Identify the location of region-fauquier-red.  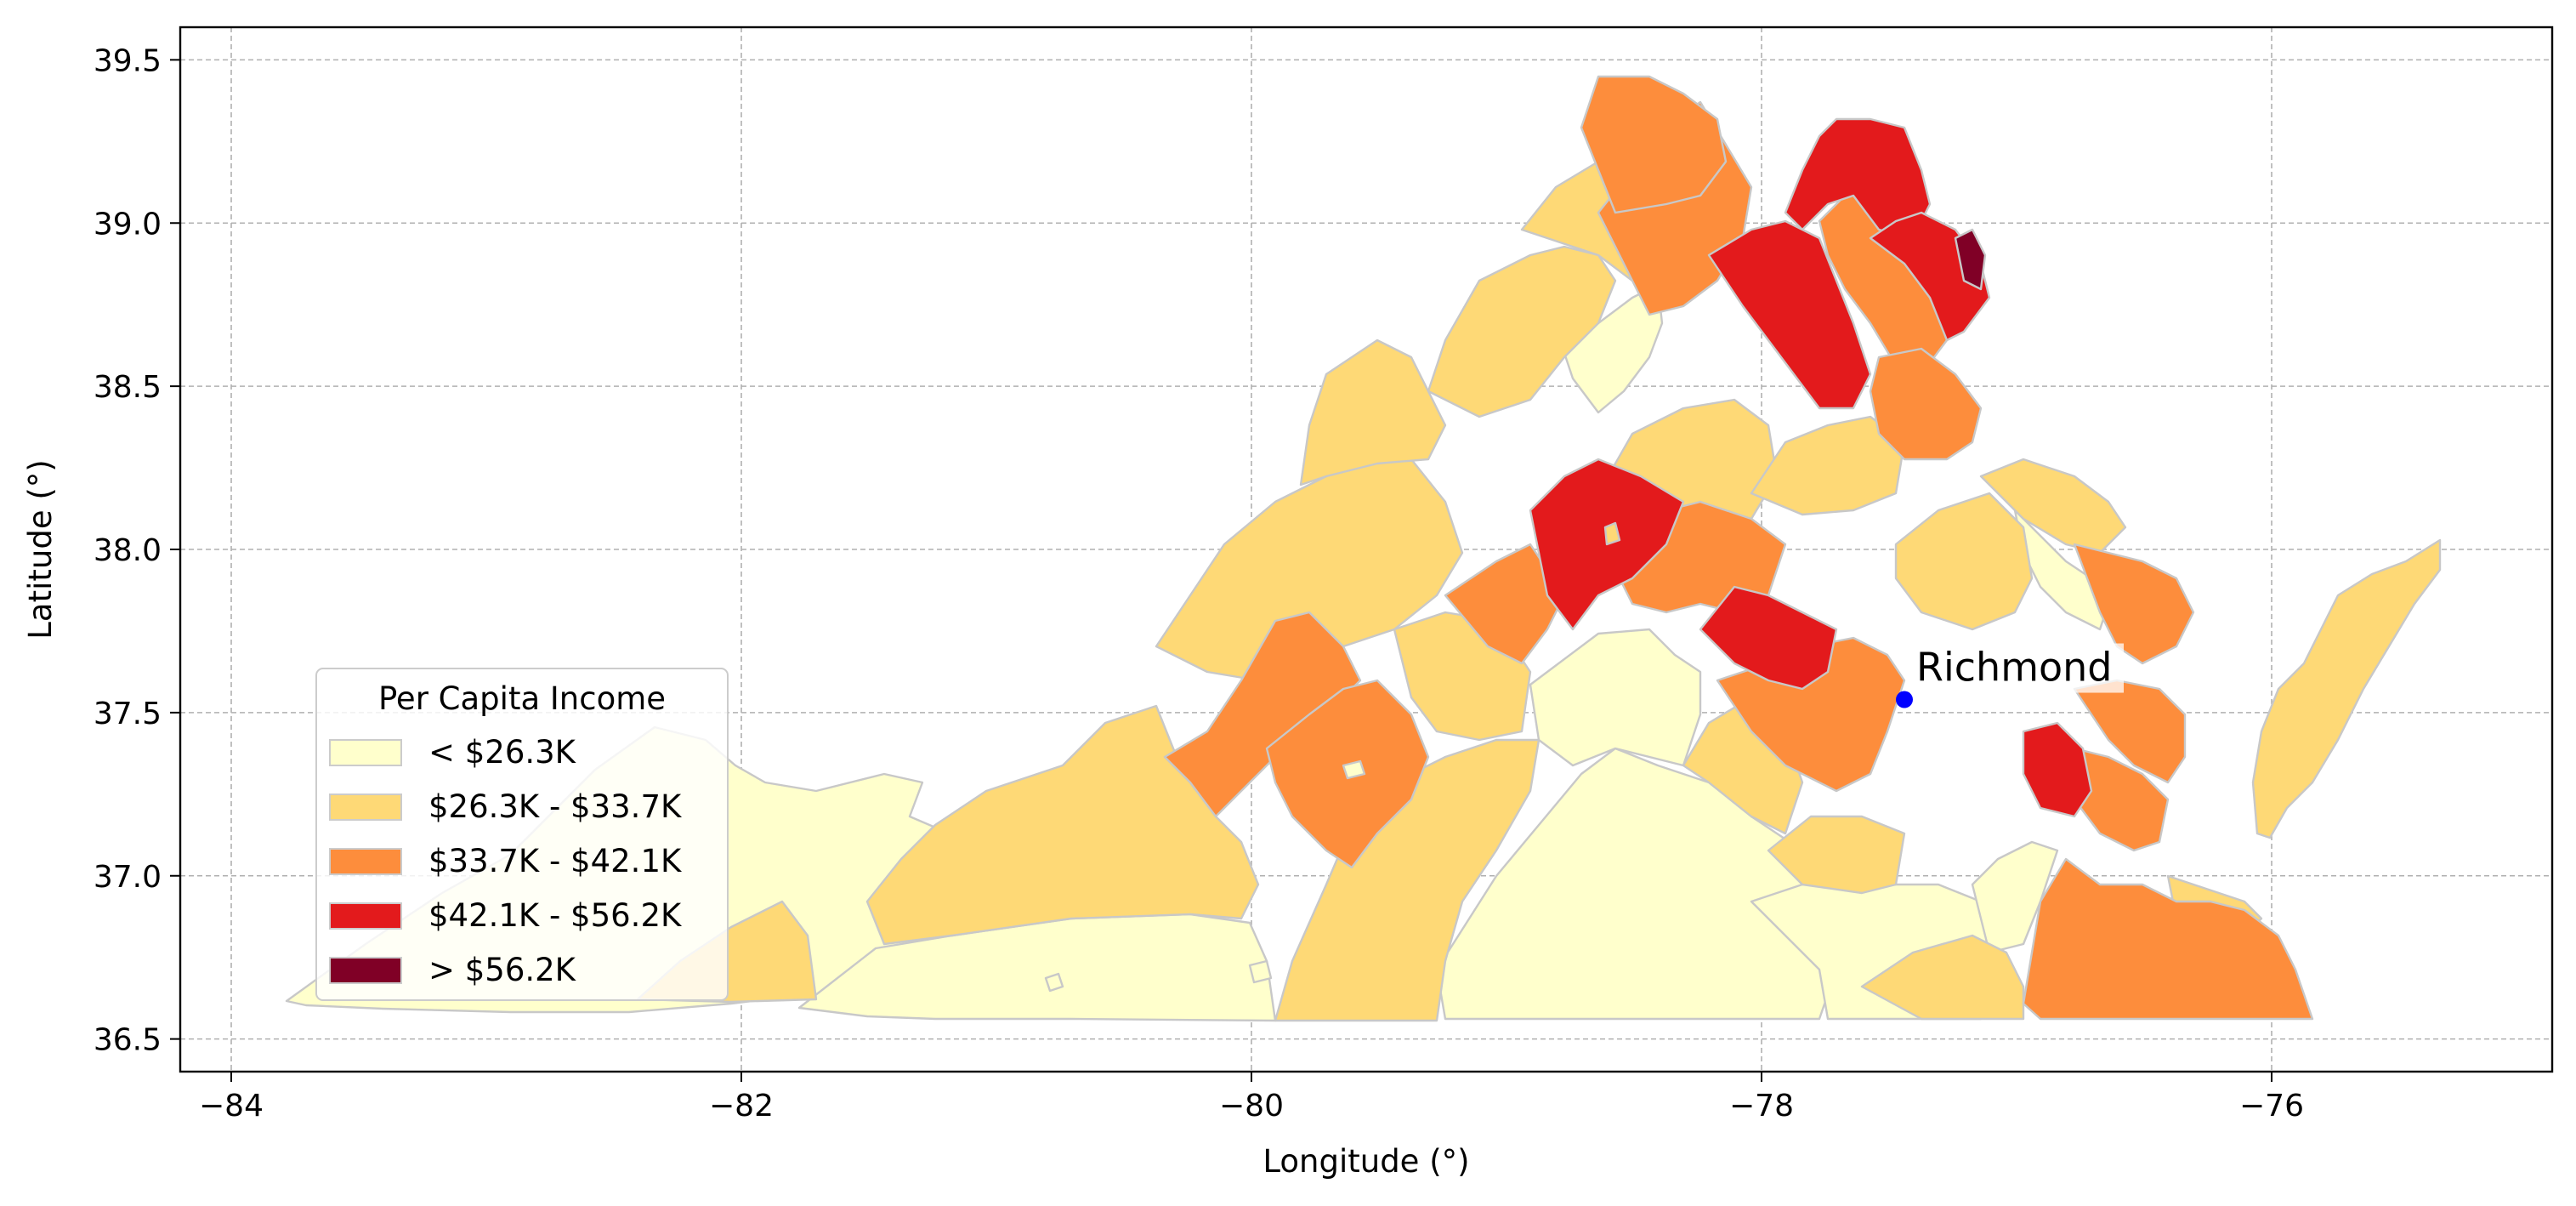
(1790, 314).